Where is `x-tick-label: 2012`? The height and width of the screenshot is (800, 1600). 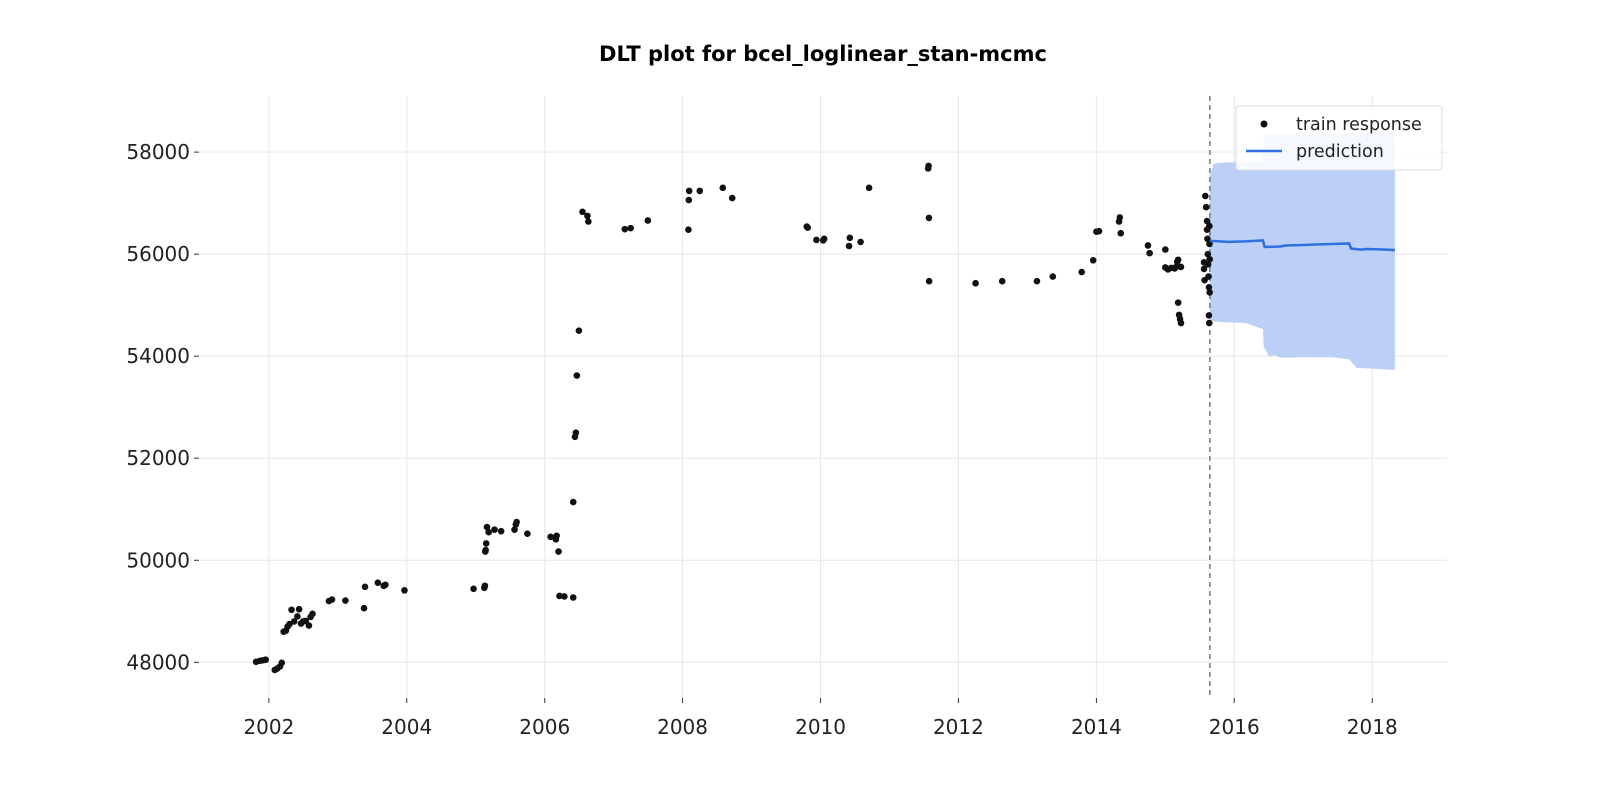
x-tick-label: 2012 is located at coordinates (958, 727).